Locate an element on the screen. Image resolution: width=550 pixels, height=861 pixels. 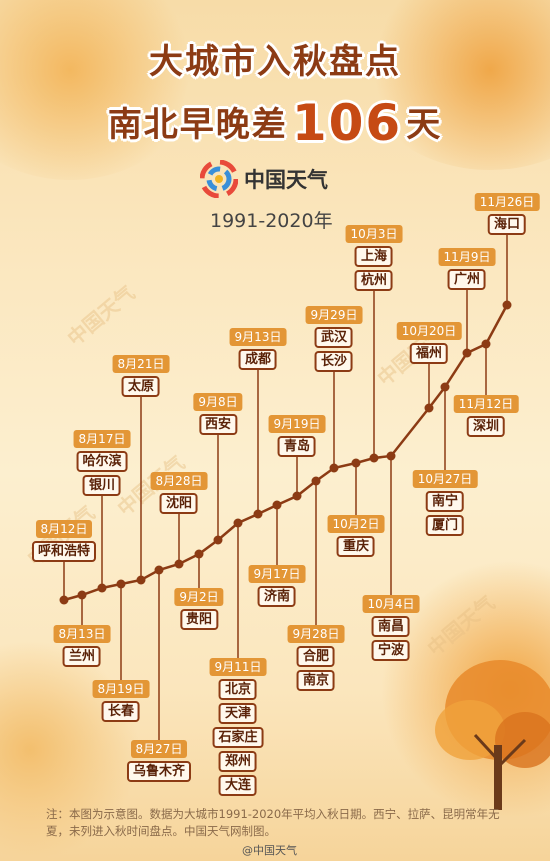
city-label: 重庆 is located at coordinates (355, 546).